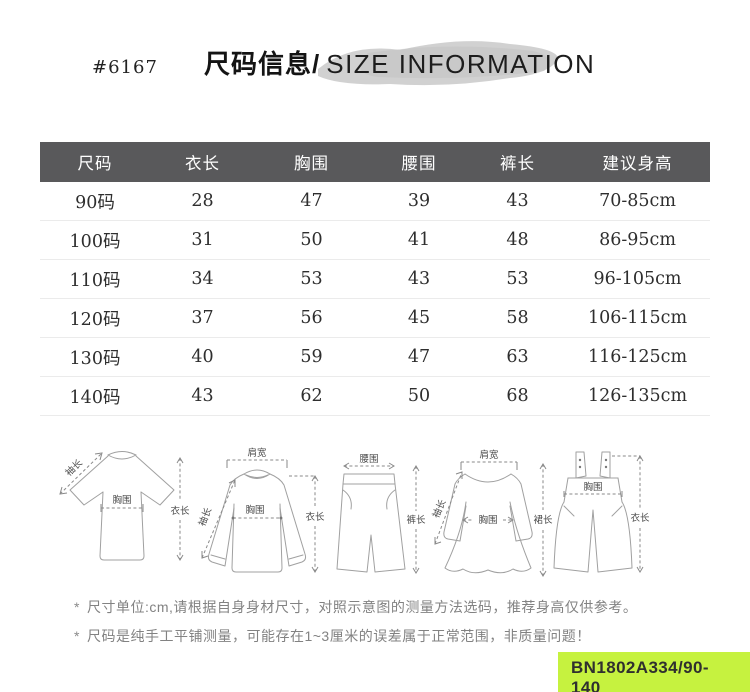 This screenshot has height=692, width=750. I want to click on col-header-chest: 胸围, so click(311, 162).